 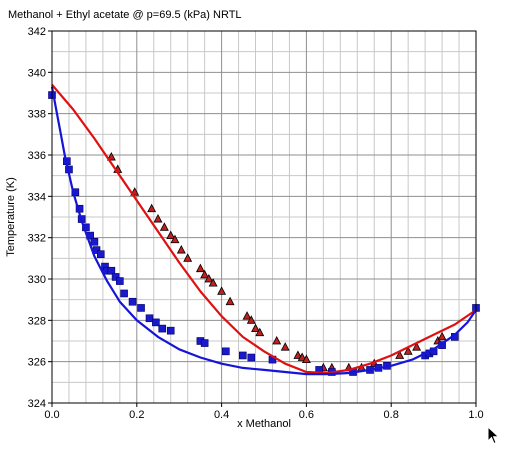 What do you see at coordinates (475, 415) in the screenshot?
I see `x-tick-label: 1.0` at bounding box center [475, 415].